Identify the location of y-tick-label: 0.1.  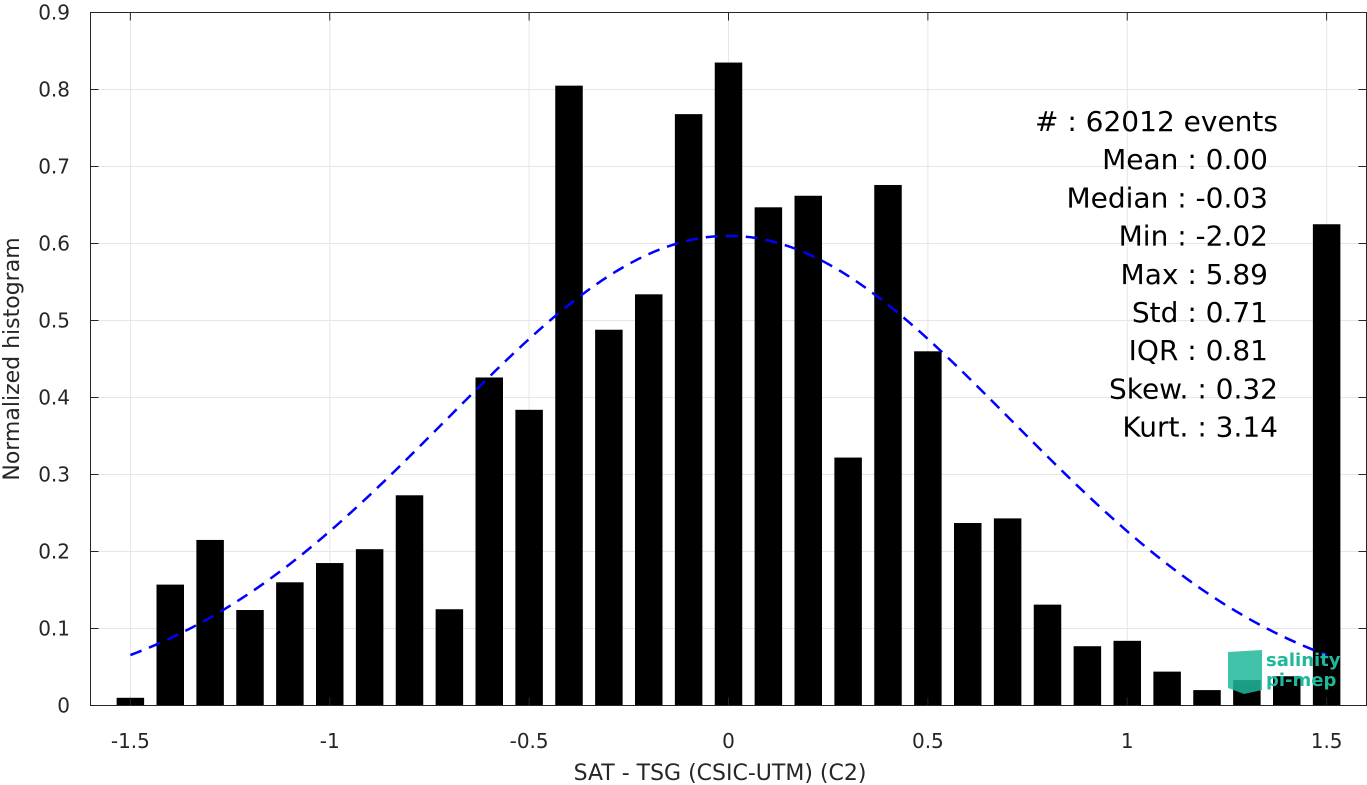
(54, 629).